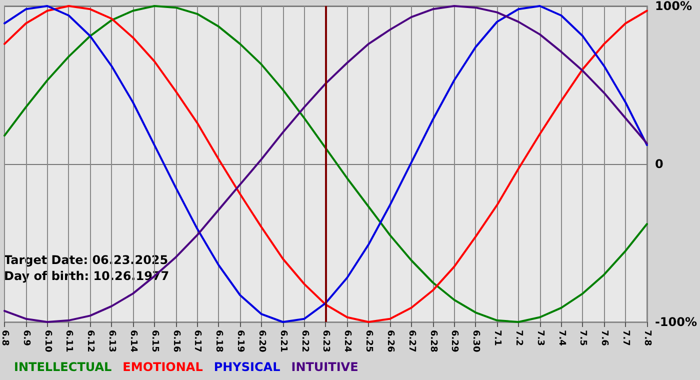  Describe the element at coordinates (111, 341) in the screenshot. I see `x-tick-label: 6.13` at that location.